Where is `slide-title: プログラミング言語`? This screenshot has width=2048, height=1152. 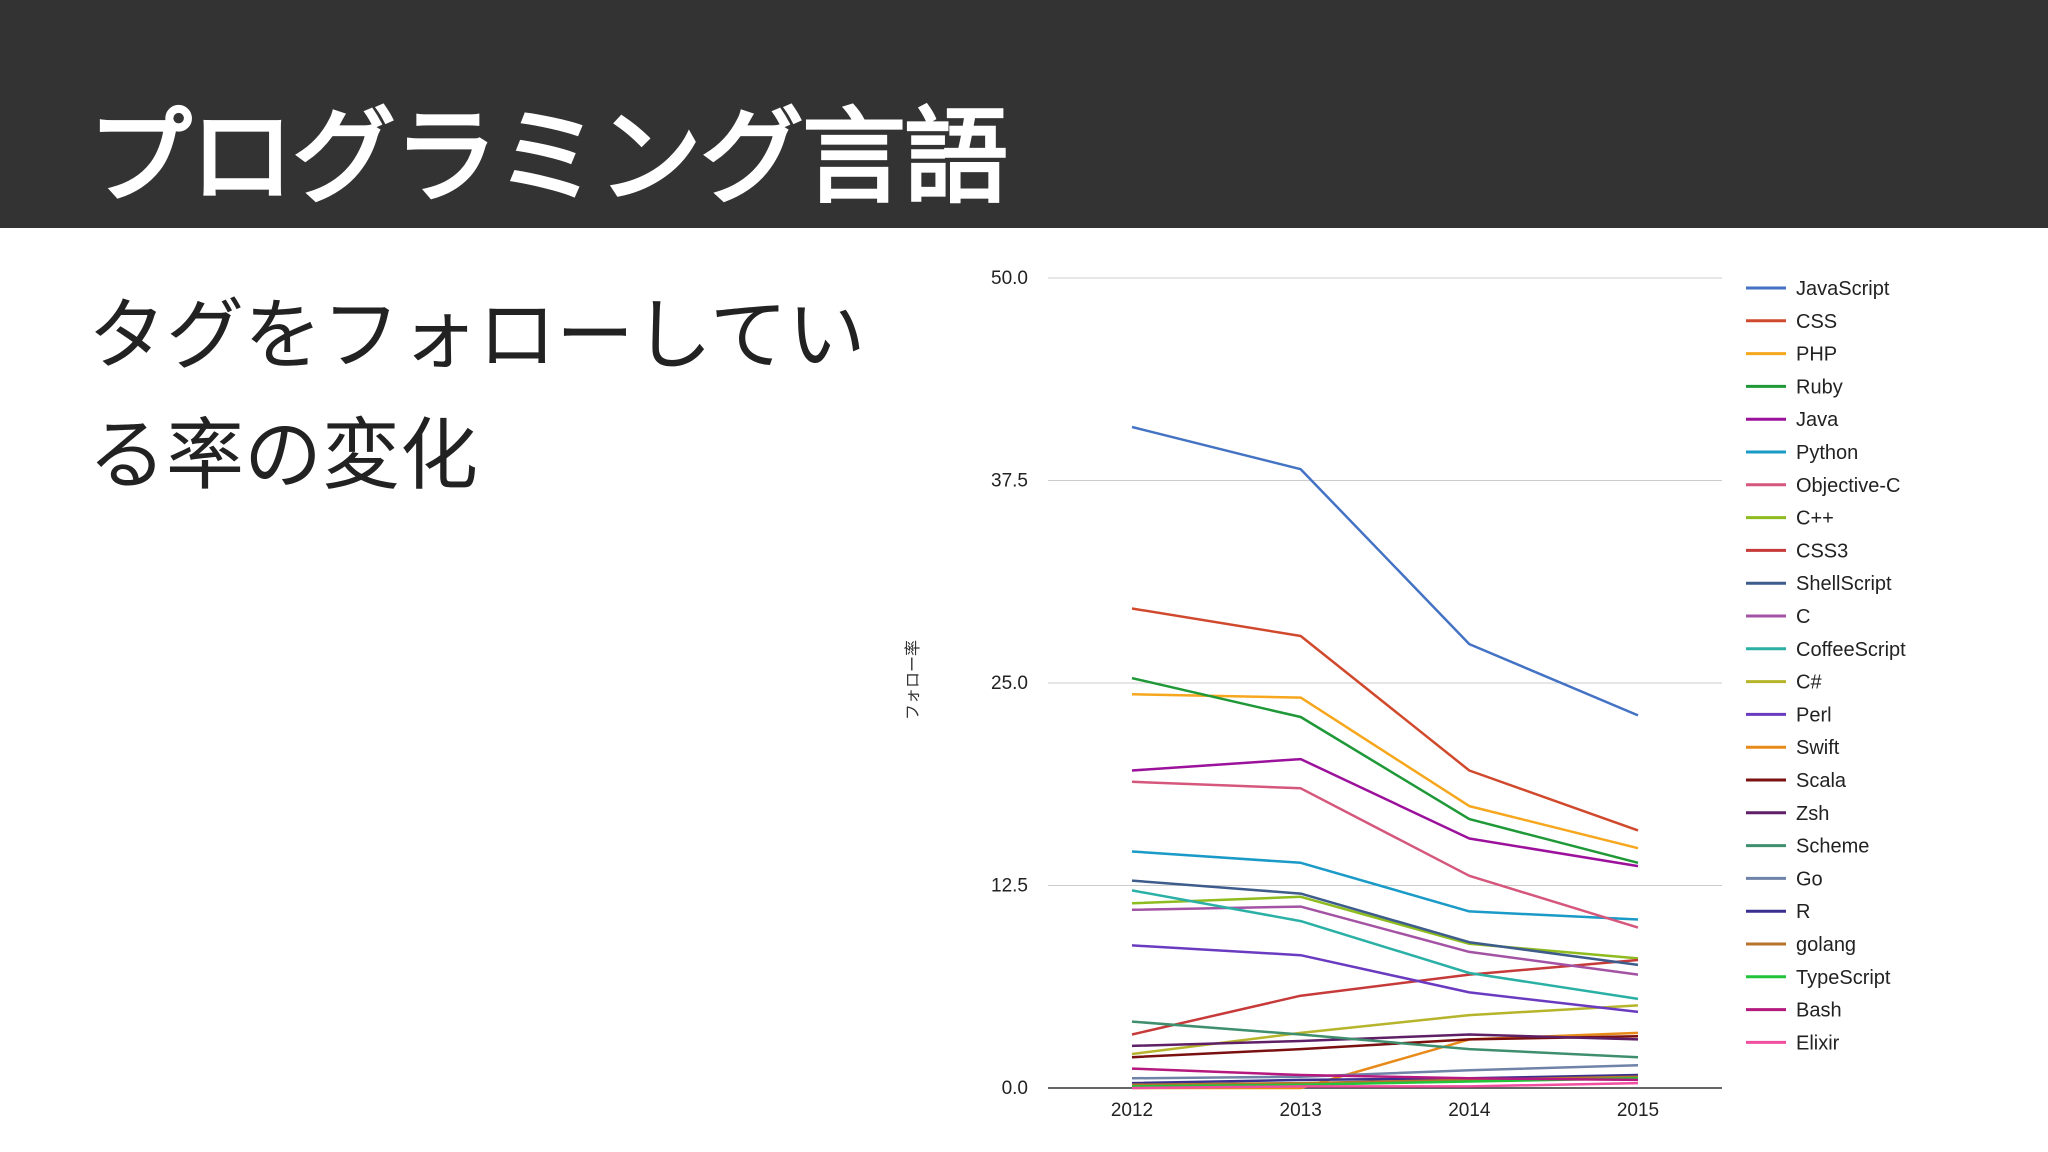
slide-title: プログラミング言語 is located at coordinates (548, 157).